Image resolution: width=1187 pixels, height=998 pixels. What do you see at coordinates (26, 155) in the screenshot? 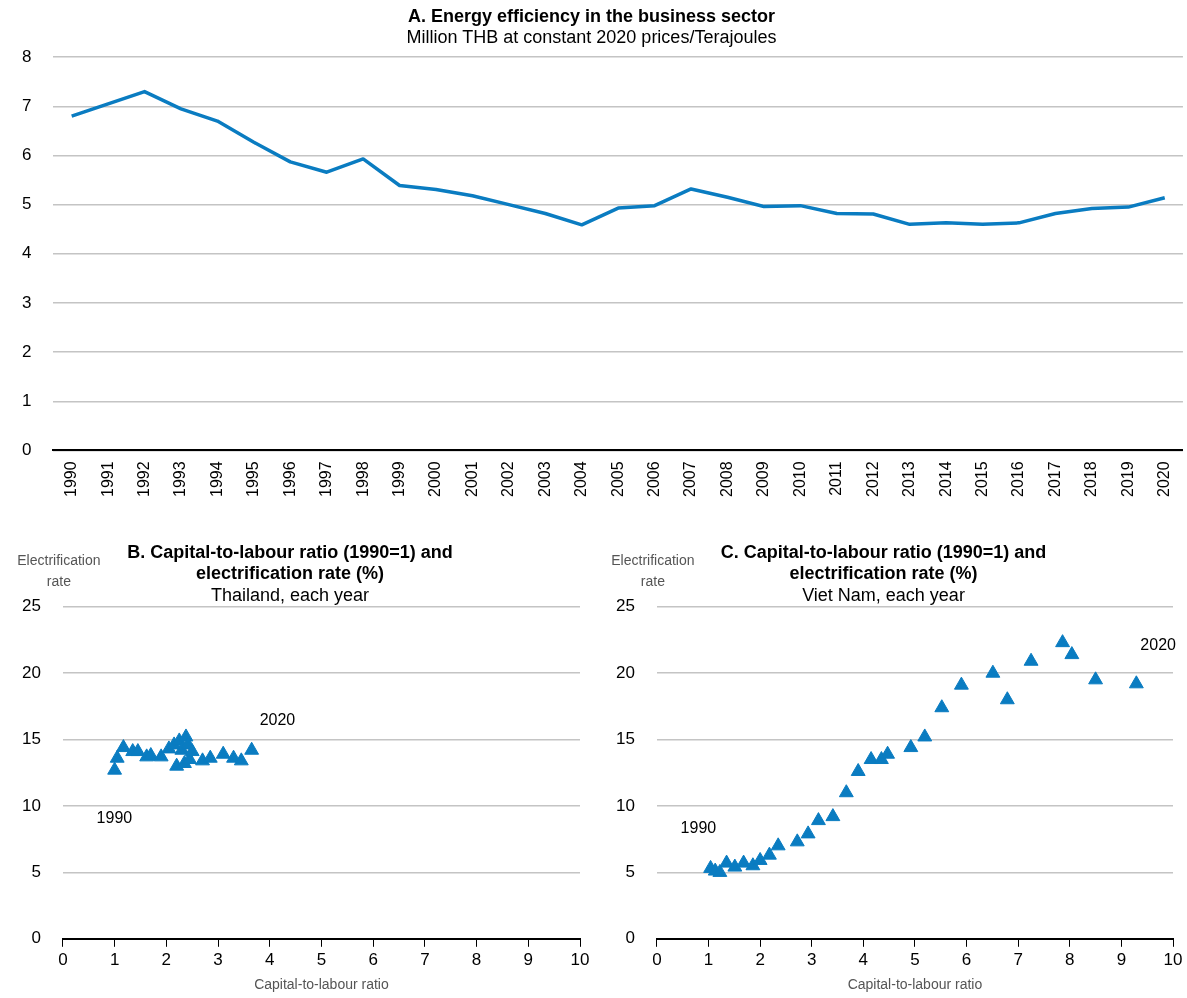
I see `y-tick-label: 6` at bounding box center [26, 155].